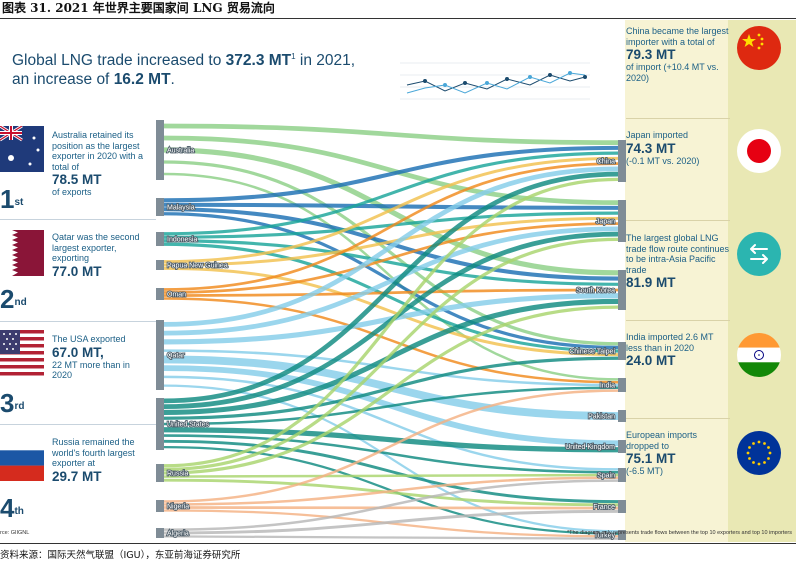 The height and width of the screenshot is (563, 796). What do you see at coordinates (759, 355) in the screenshot?
I see `india-flag` at bounding box center [759, 355].